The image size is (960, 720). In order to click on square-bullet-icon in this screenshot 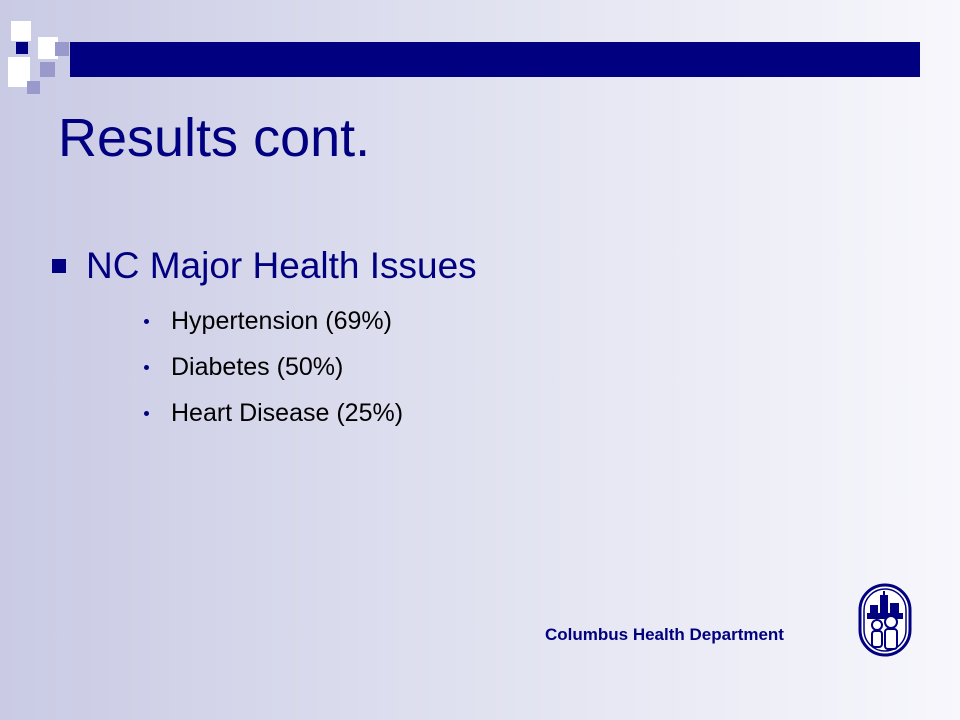, I will do `click(59, 266)`.